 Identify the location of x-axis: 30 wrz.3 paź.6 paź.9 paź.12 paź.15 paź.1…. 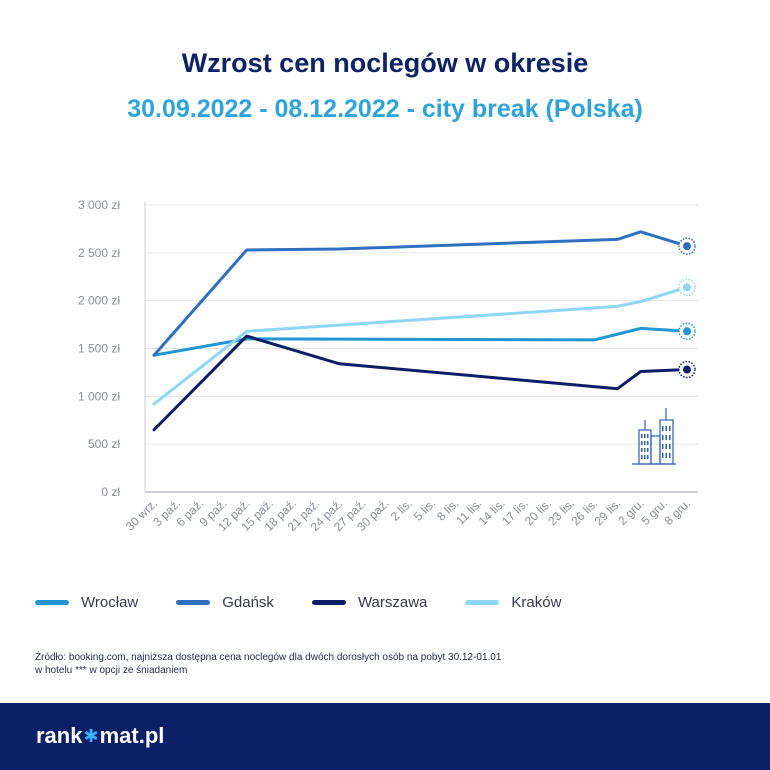
(408, 515).